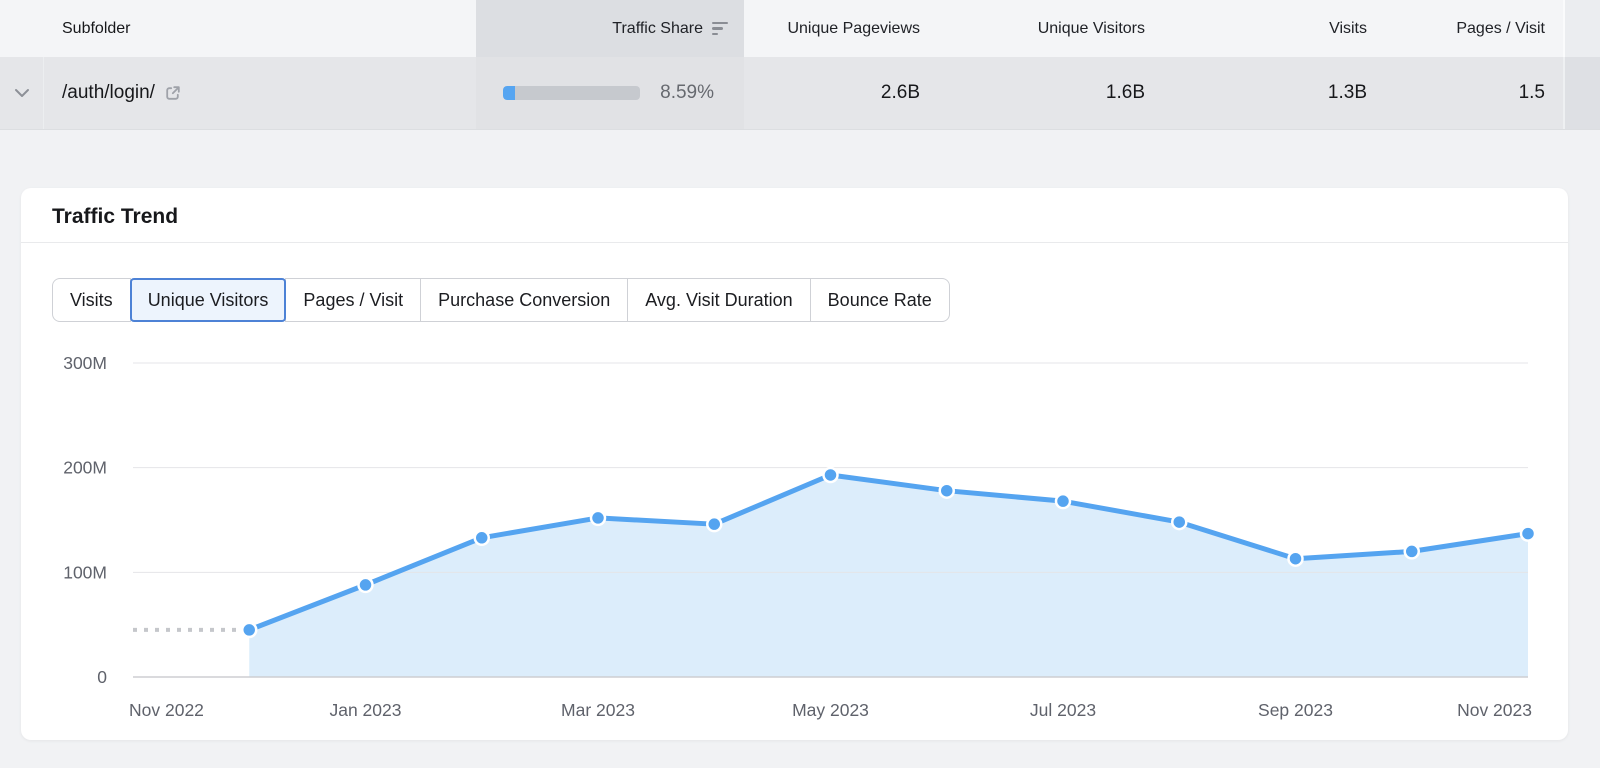 This screenshot has height=768, width=1600. I want to click on traffic-share-bar-fill, so click(509, 93).